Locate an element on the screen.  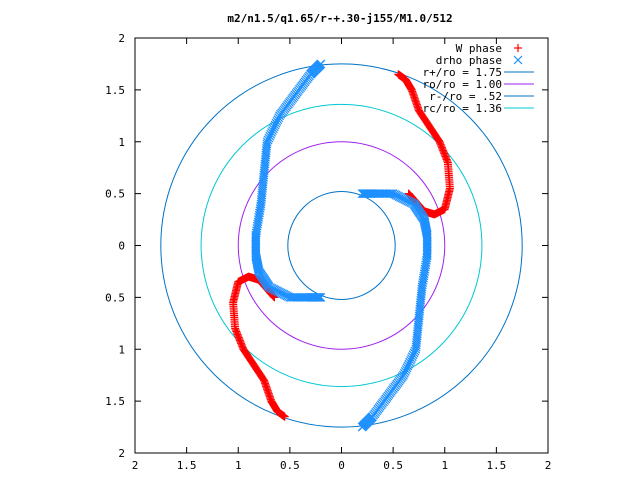
legend-label: rc/ro = 1.36 is located at coordinates (462, 108).